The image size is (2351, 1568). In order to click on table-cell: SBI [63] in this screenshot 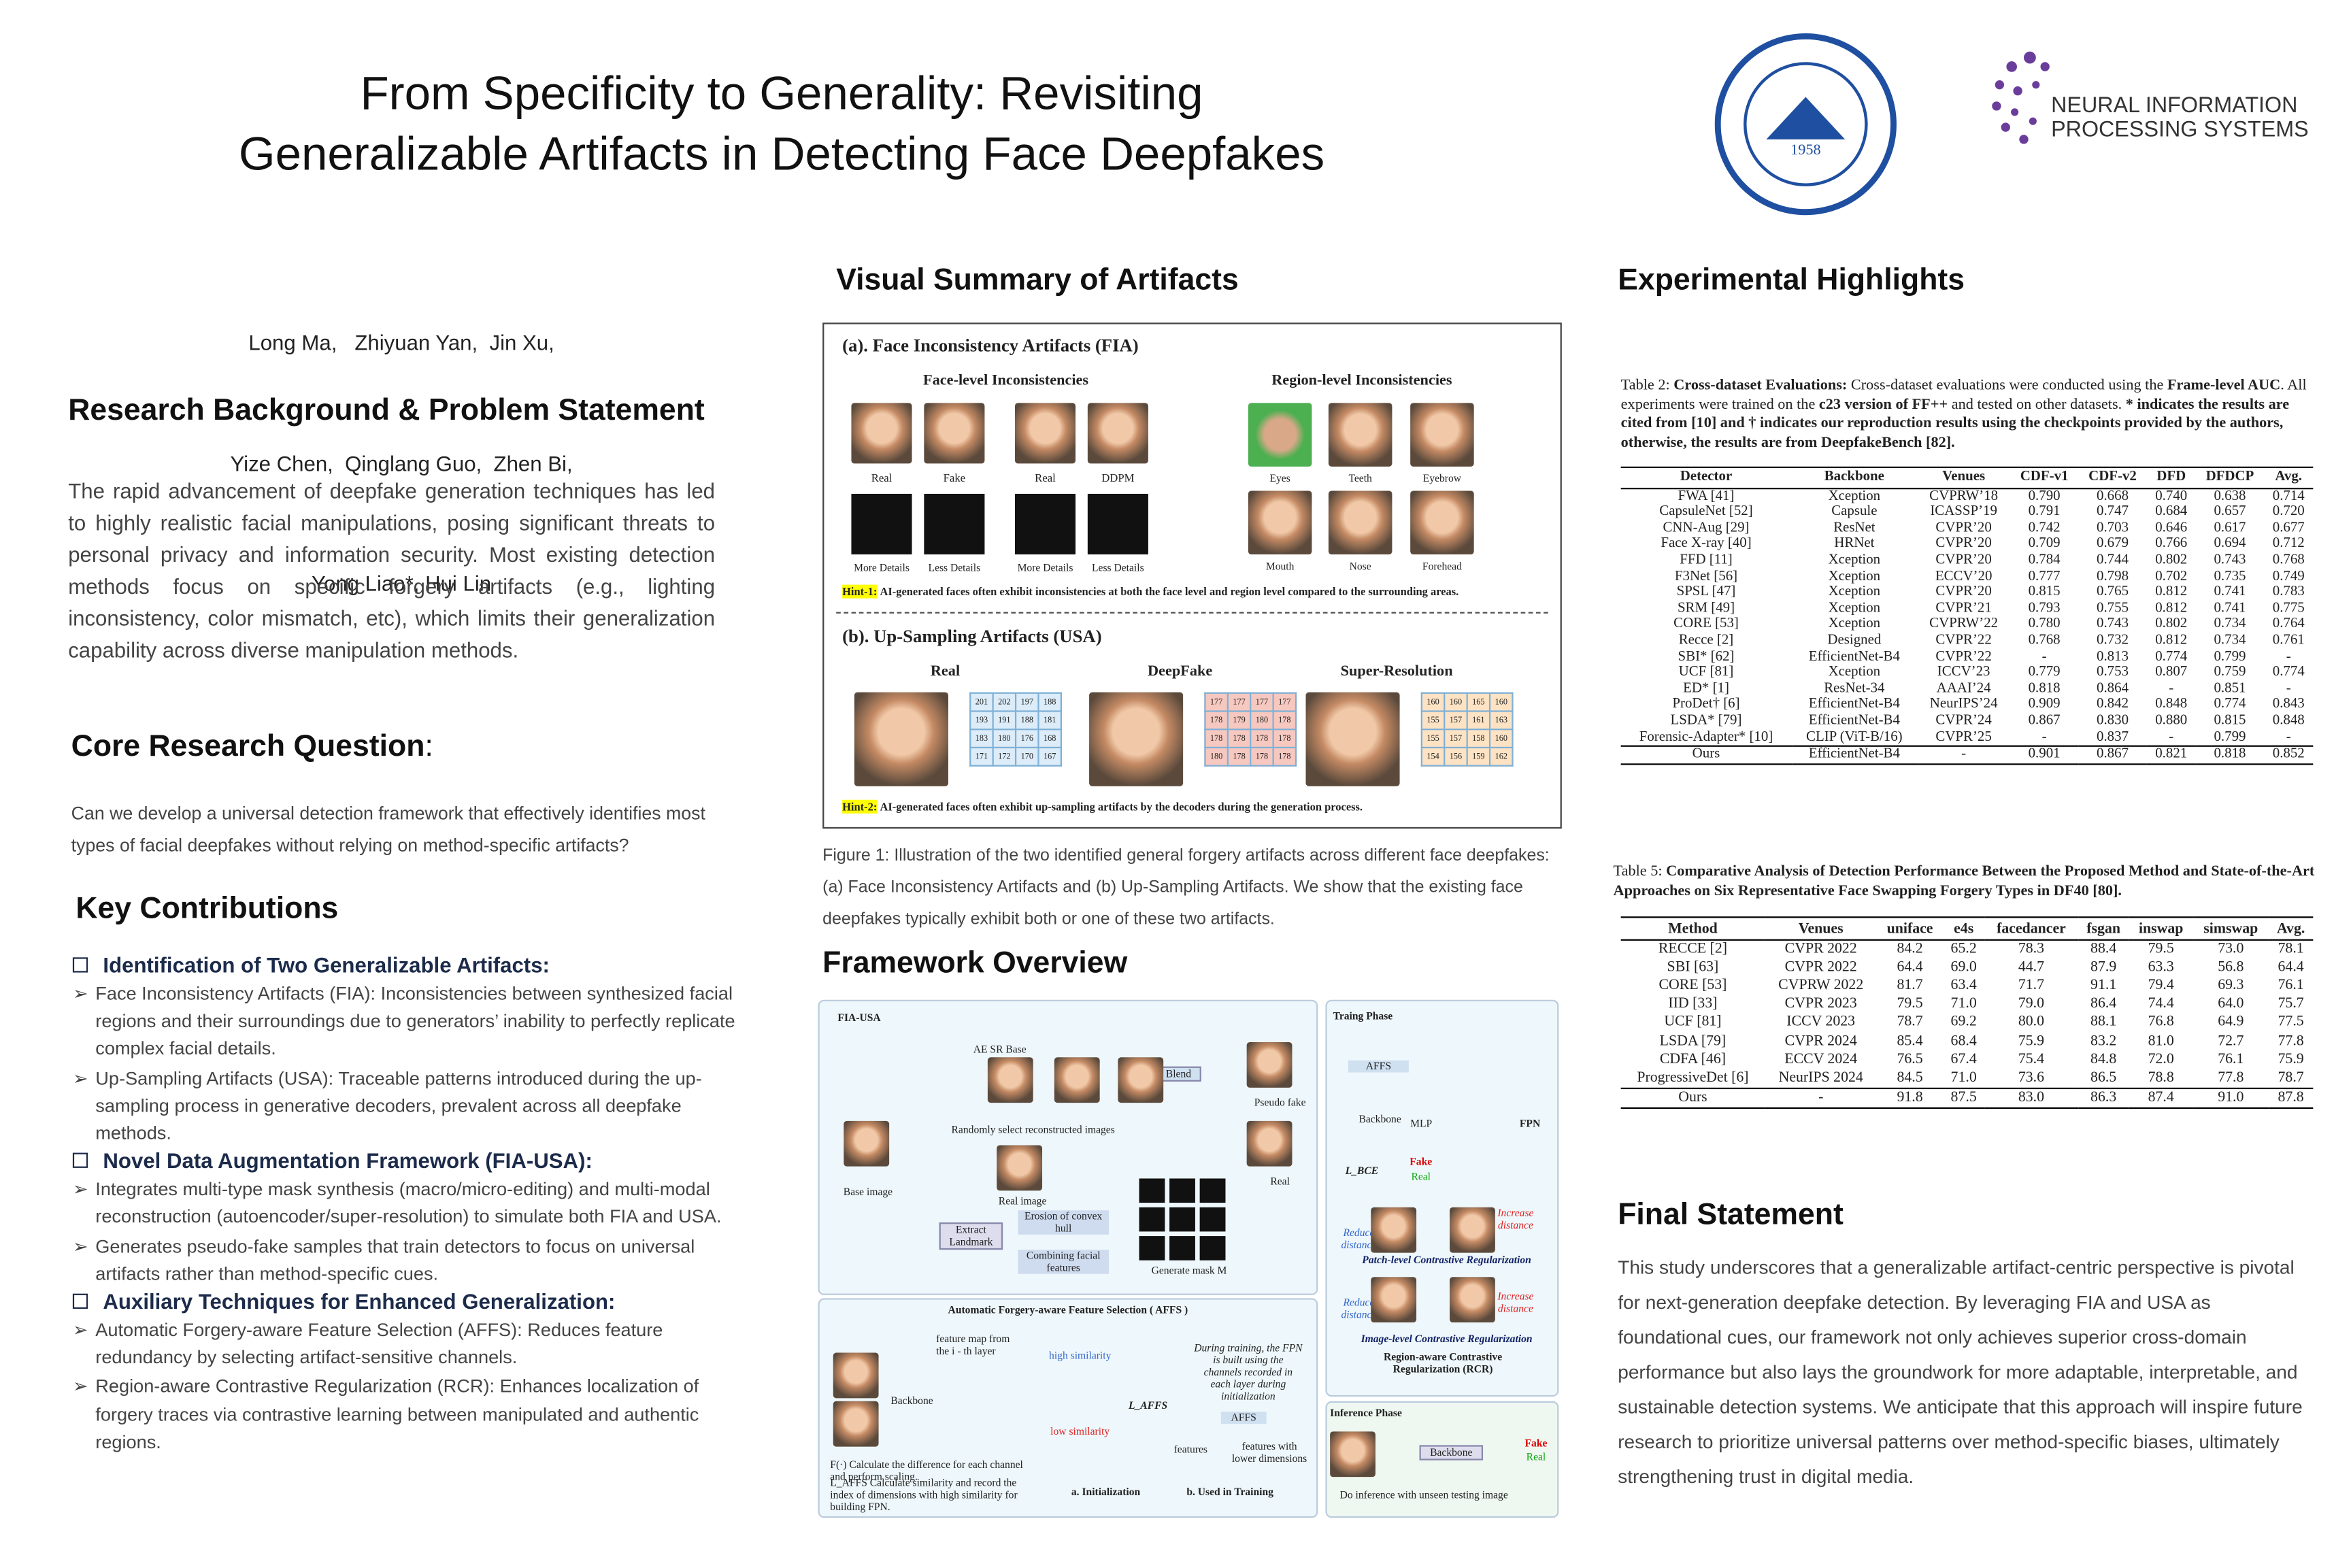, I will do `click(1693, 967)`.